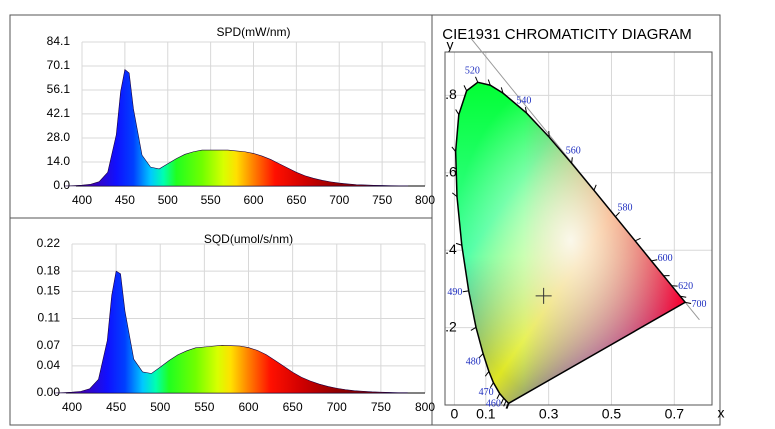 This screenshot has height=429, width=775. I want to click on y-tick-label: .8, so click(451, 94).